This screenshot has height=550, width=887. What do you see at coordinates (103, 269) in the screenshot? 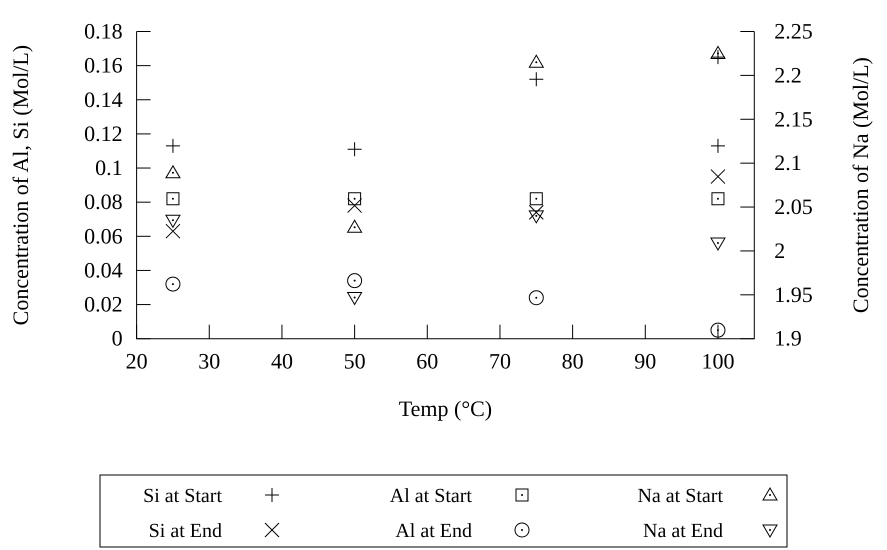
I see `y-tick-label: 0.04` at bounding box center [103, 269].